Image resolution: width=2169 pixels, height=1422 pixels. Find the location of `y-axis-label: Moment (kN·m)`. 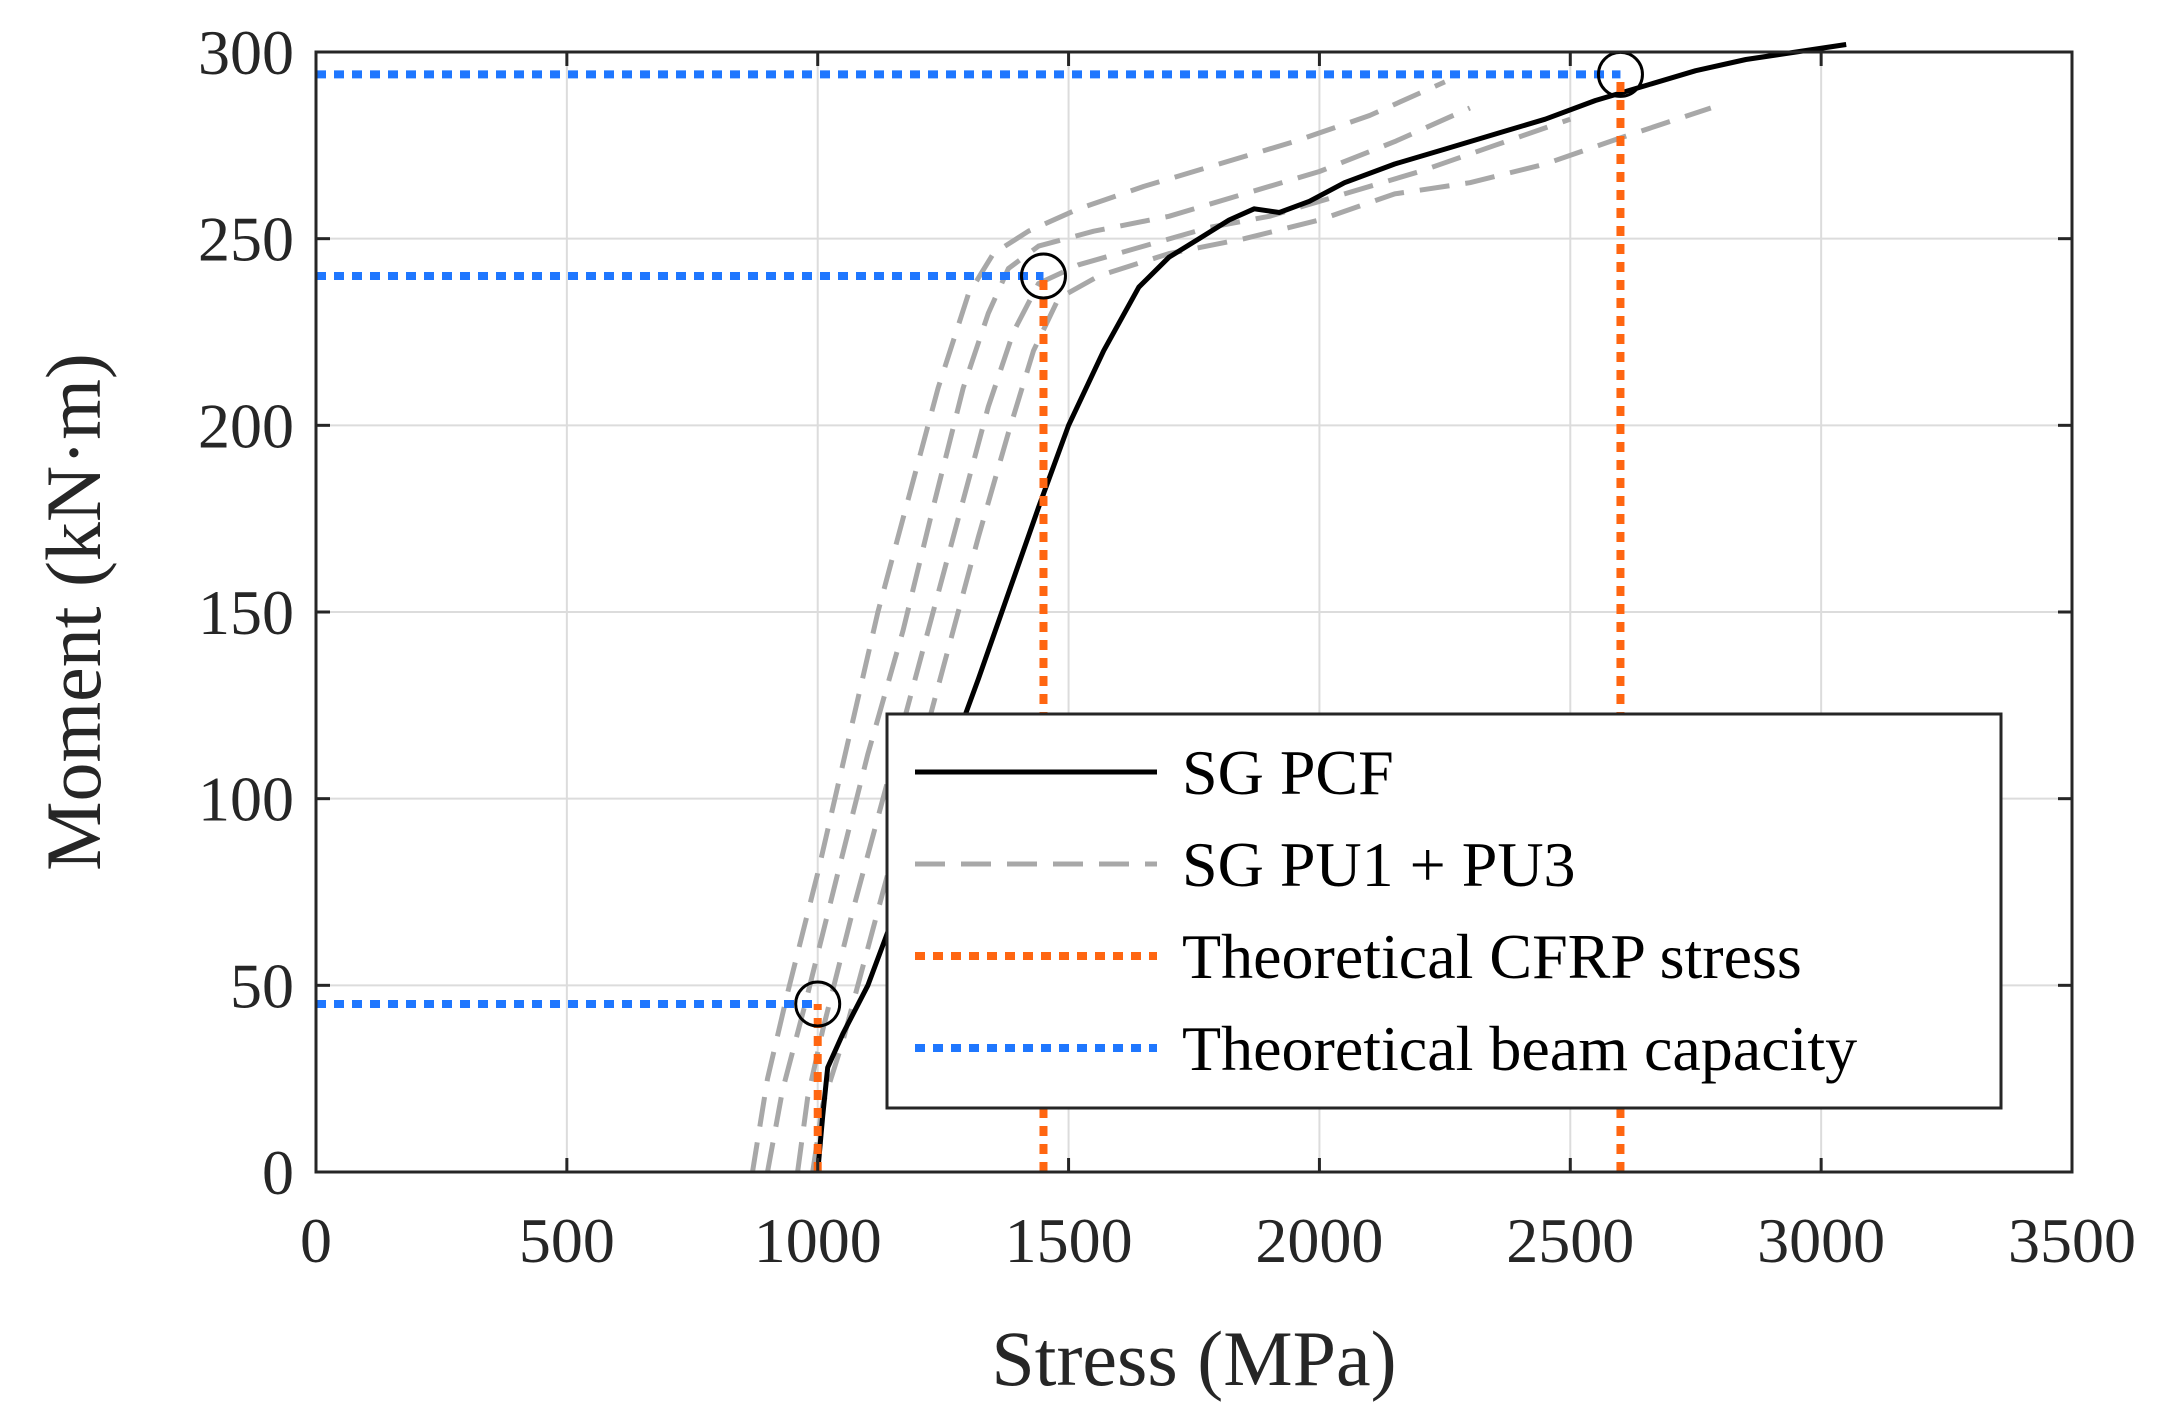

y-axis-label: Moment (kN·m) is located at coordinates (73, 612).